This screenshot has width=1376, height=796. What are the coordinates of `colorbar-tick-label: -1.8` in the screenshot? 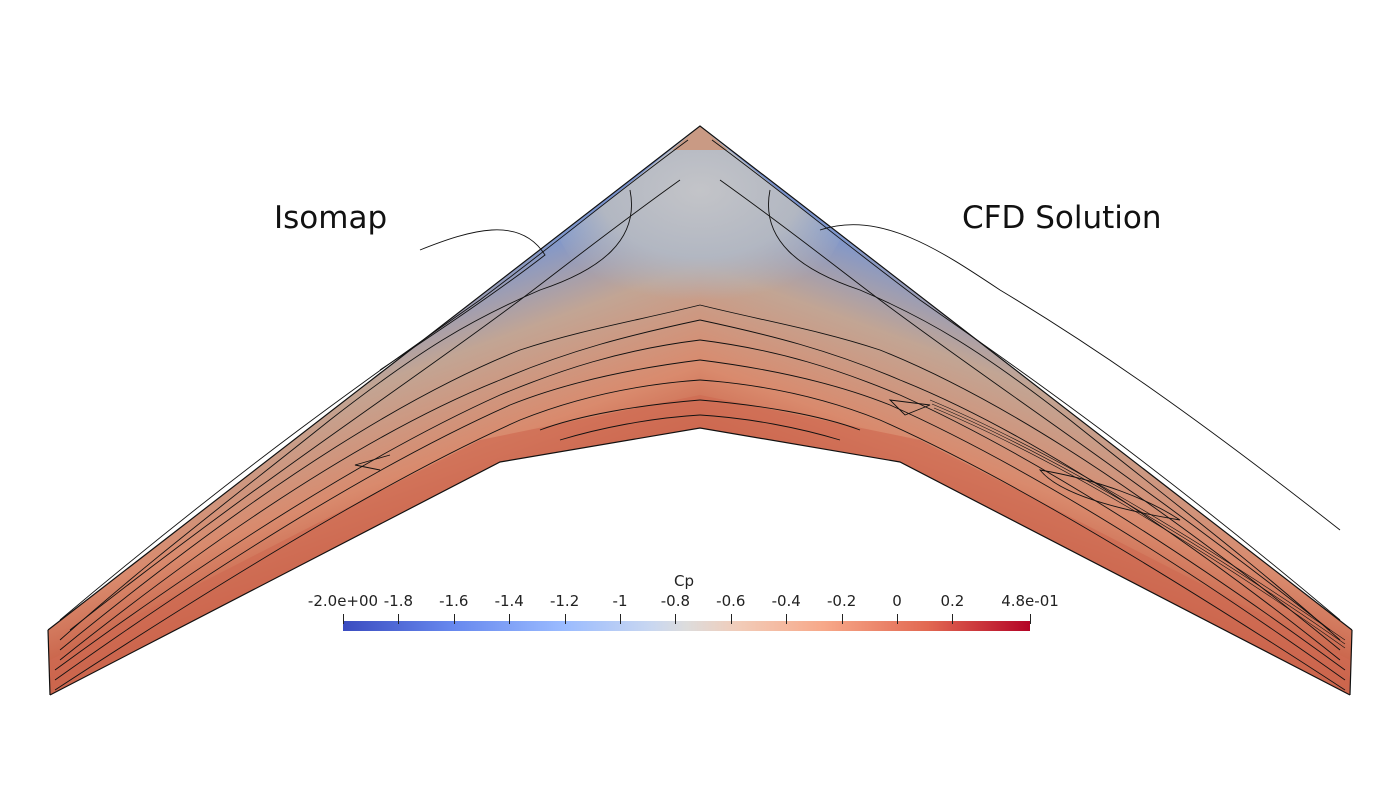 It's located at (398, 601).